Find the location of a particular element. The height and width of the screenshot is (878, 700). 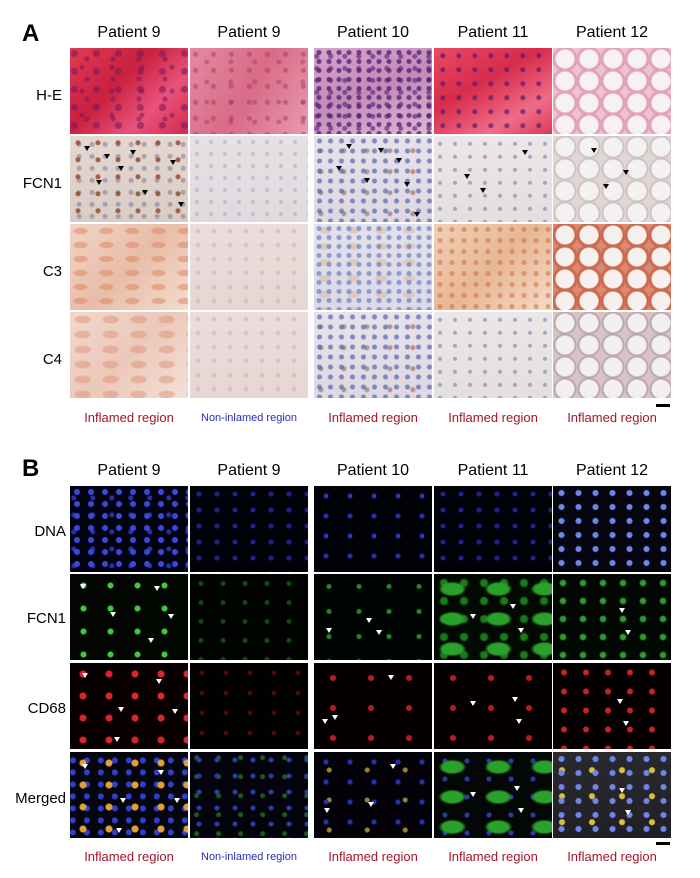

micrograph-c4-patient10 is located at coordinates (373, 355).